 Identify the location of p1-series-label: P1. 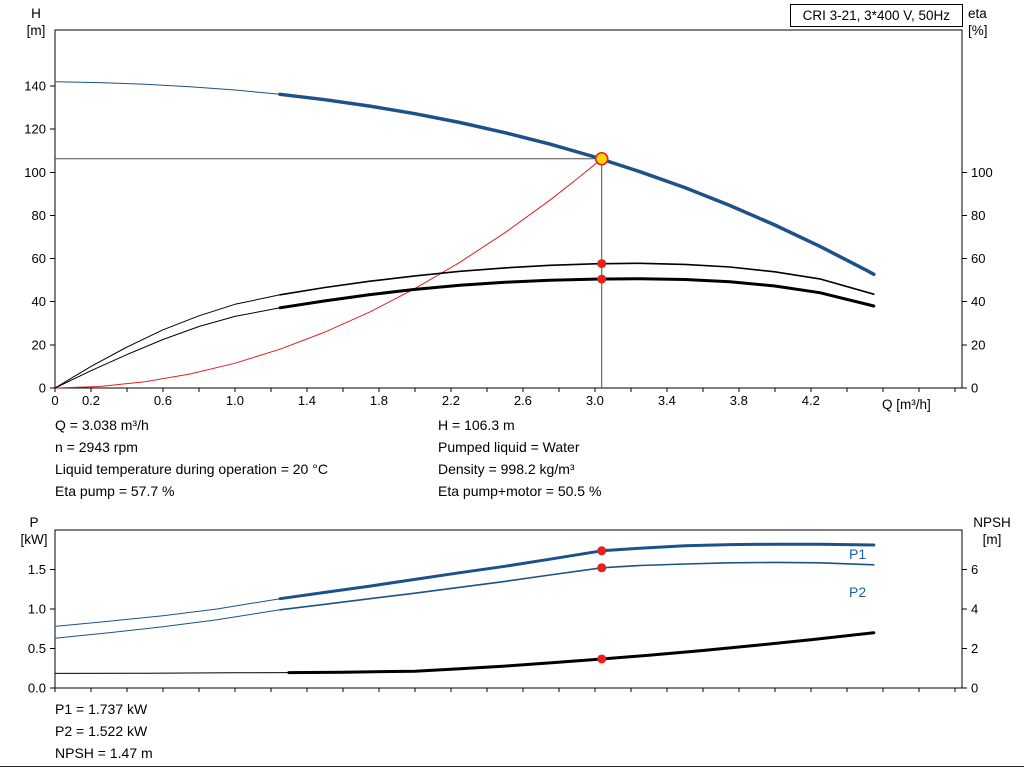
(858, 554).